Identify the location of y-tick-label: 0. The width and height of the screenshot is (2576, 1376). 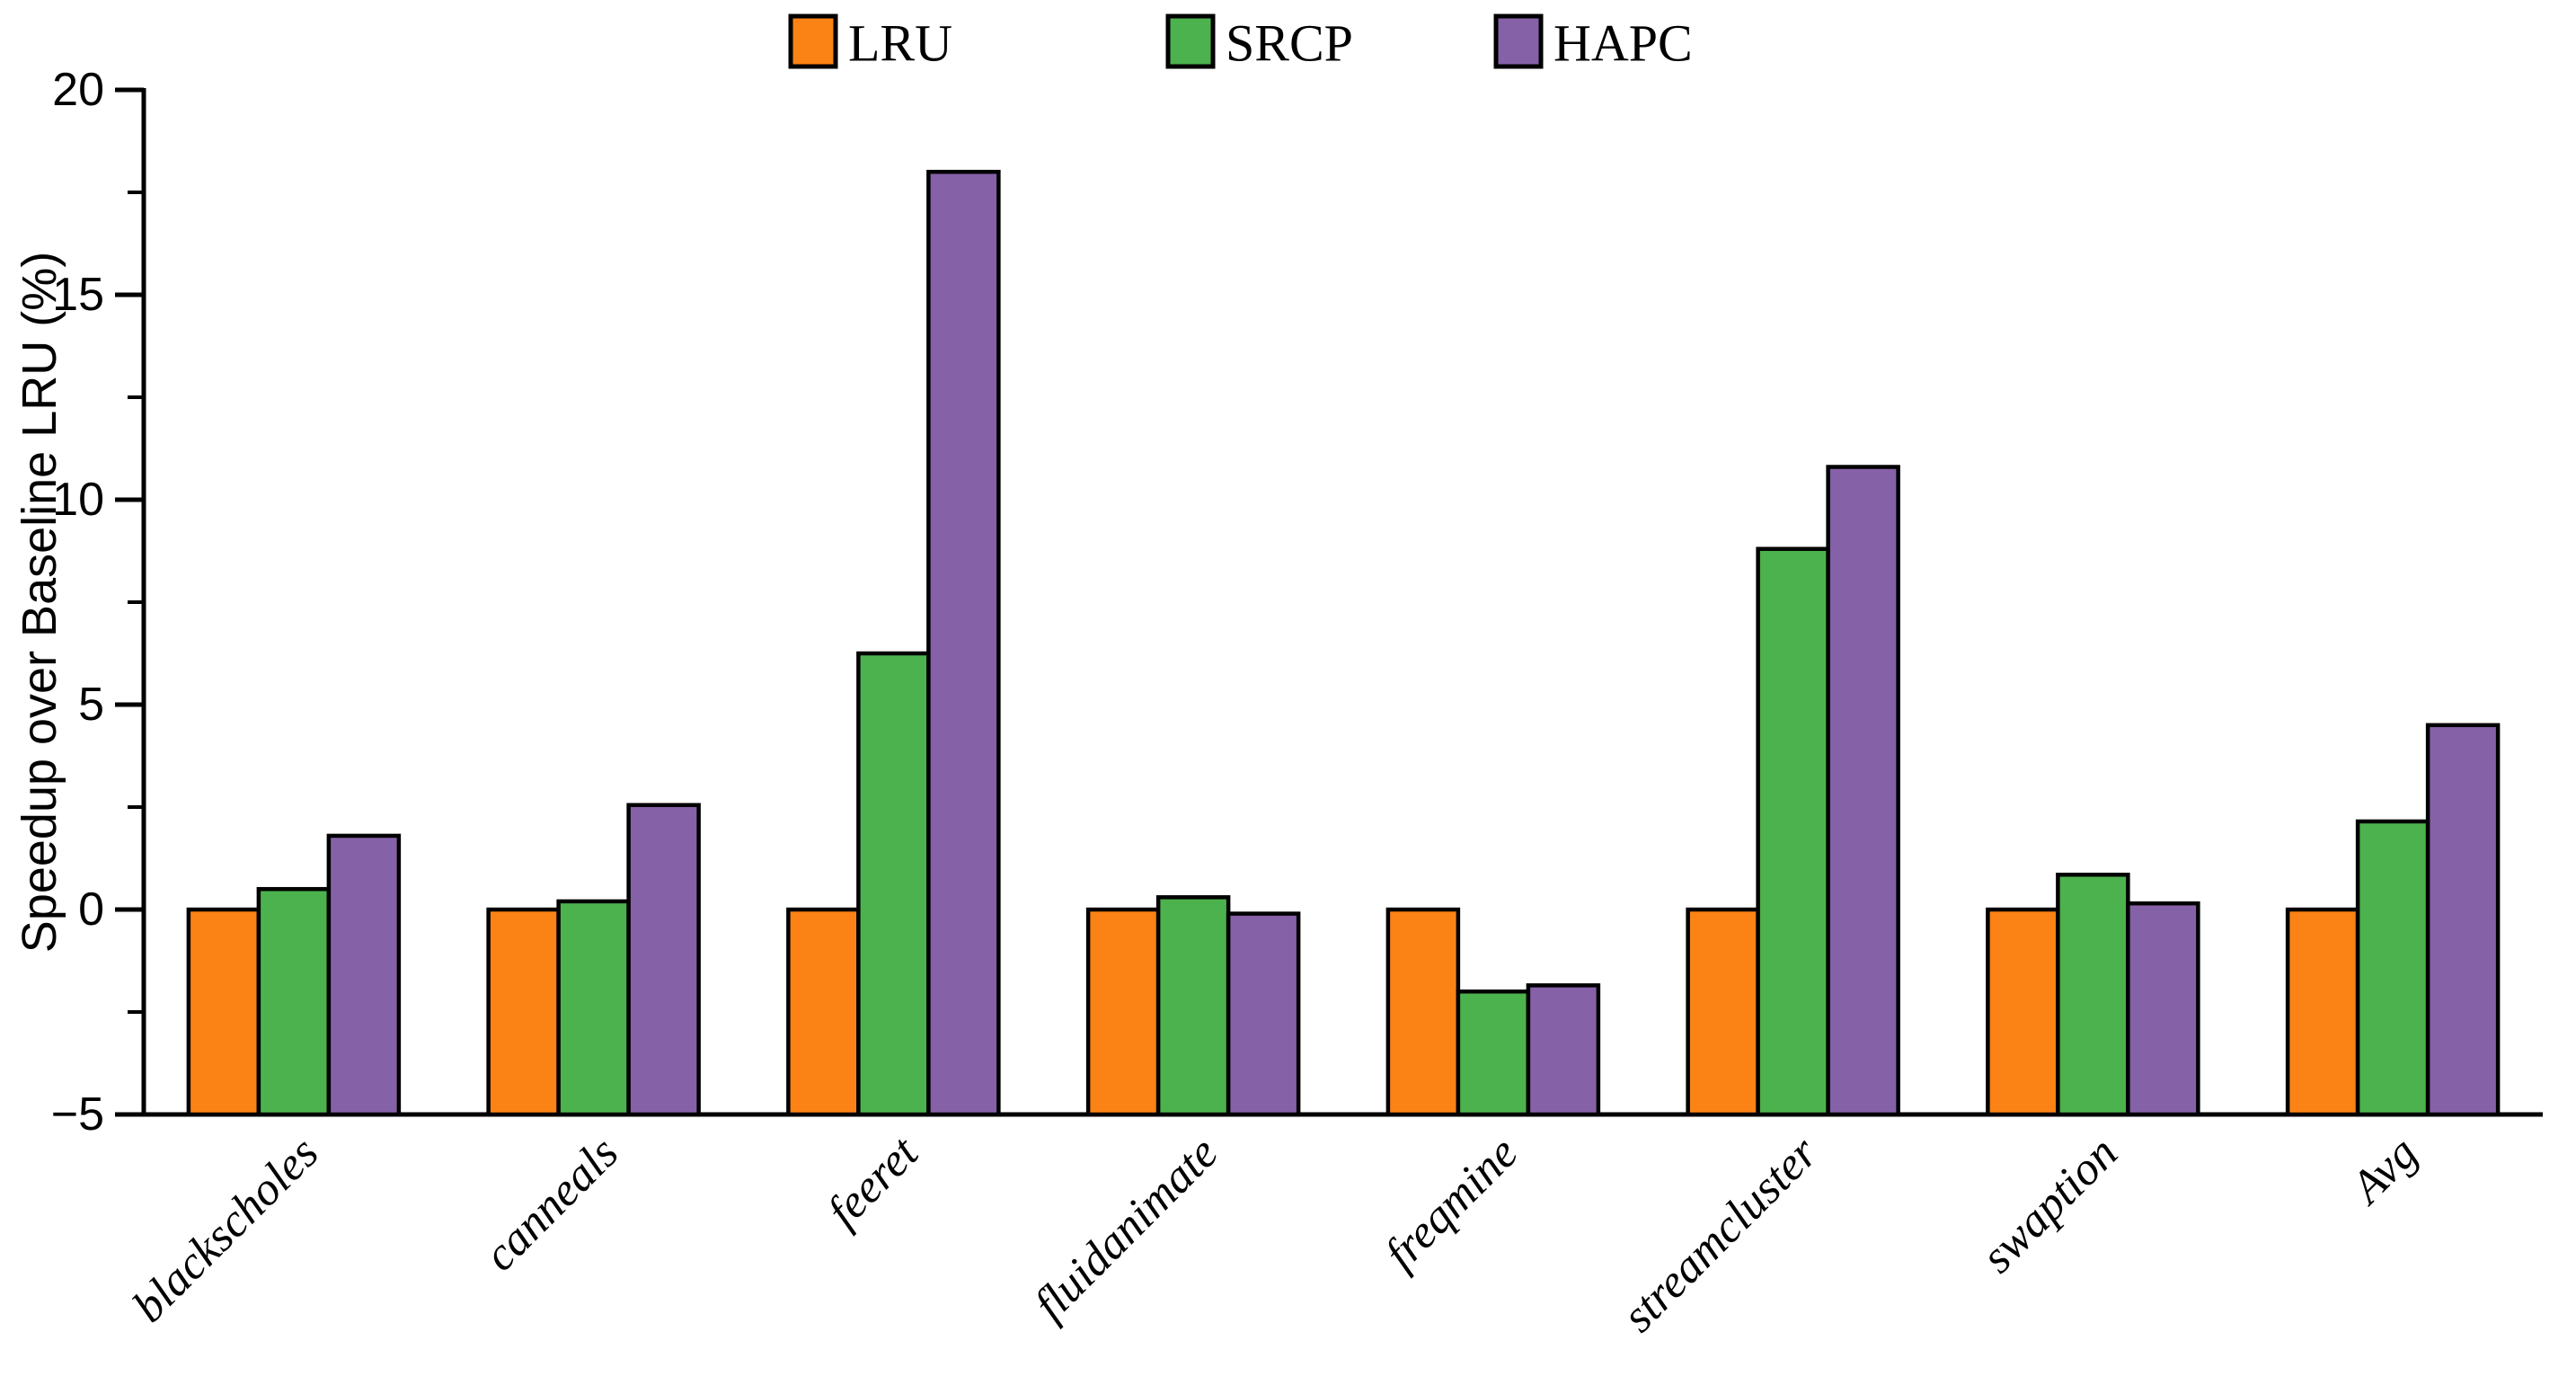
(91, 909).